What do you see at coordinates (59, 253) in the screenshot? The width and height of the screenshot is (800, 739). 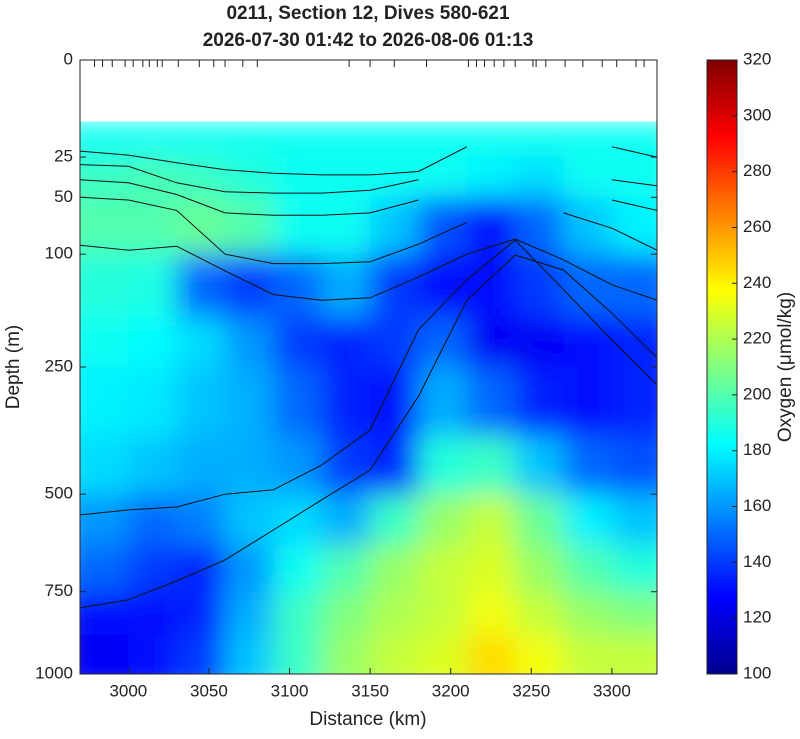 I see `y-tick-label: 100` at bounding box center [59, 253].